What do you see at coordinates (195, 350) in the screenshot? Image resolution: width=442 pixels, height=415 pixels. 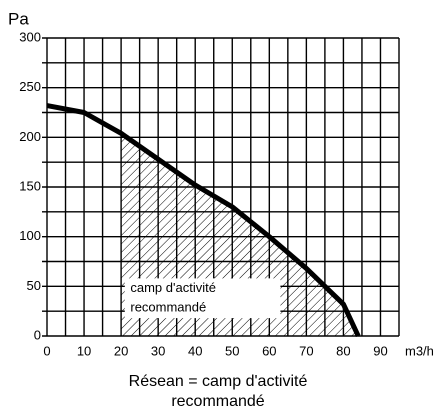 I see `x-tick-label: 40` at bounding box center [195, 350].